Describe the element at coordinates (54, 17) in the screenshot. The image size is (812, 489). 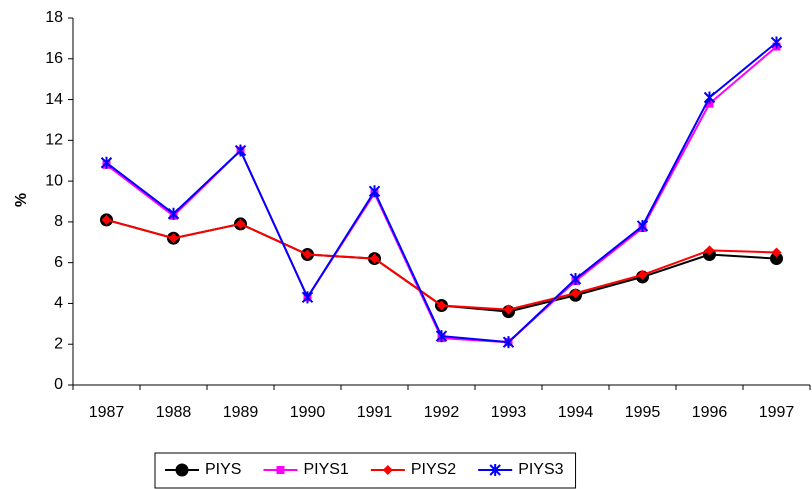
I see `y-tick-label: 18` at that location.